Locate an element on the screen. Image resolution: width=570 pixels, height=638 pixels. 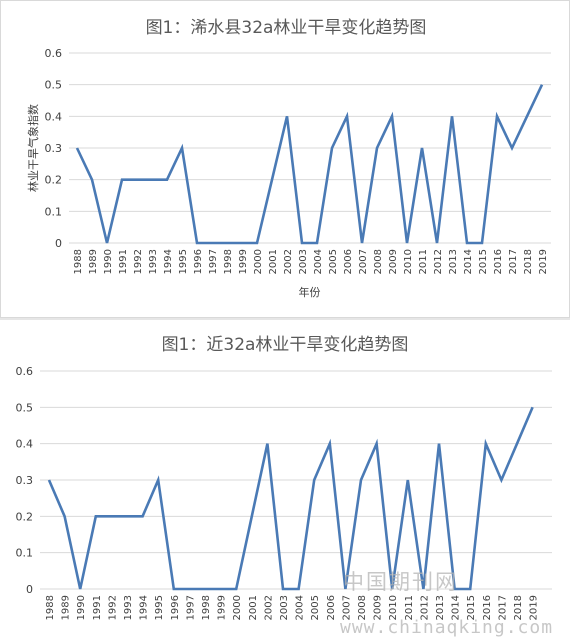
x-axis-title: 年份 is located at coordinates (310, 292).